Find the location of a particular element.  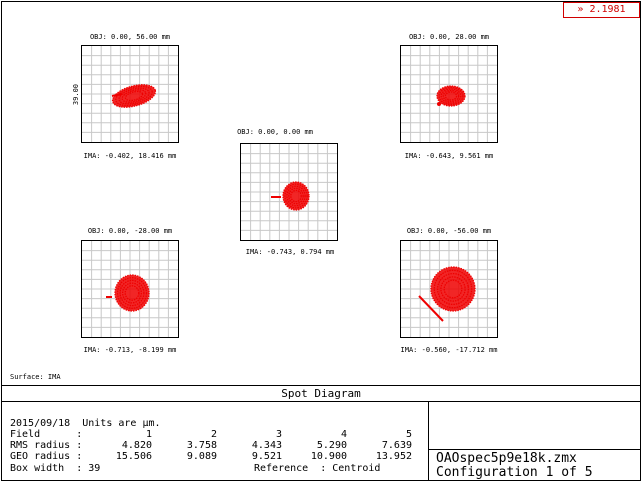

plot-title: Spot Diagram is located at coordinates (321, 393).